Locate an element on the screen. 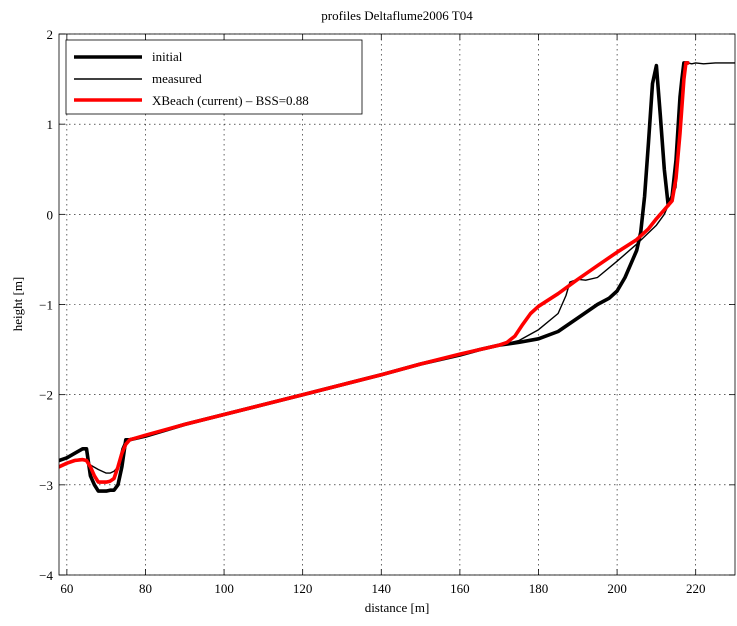 The height and width of the screenshot is (626, 737). y-tick-label: −3 is located at coordinates (46, 485).